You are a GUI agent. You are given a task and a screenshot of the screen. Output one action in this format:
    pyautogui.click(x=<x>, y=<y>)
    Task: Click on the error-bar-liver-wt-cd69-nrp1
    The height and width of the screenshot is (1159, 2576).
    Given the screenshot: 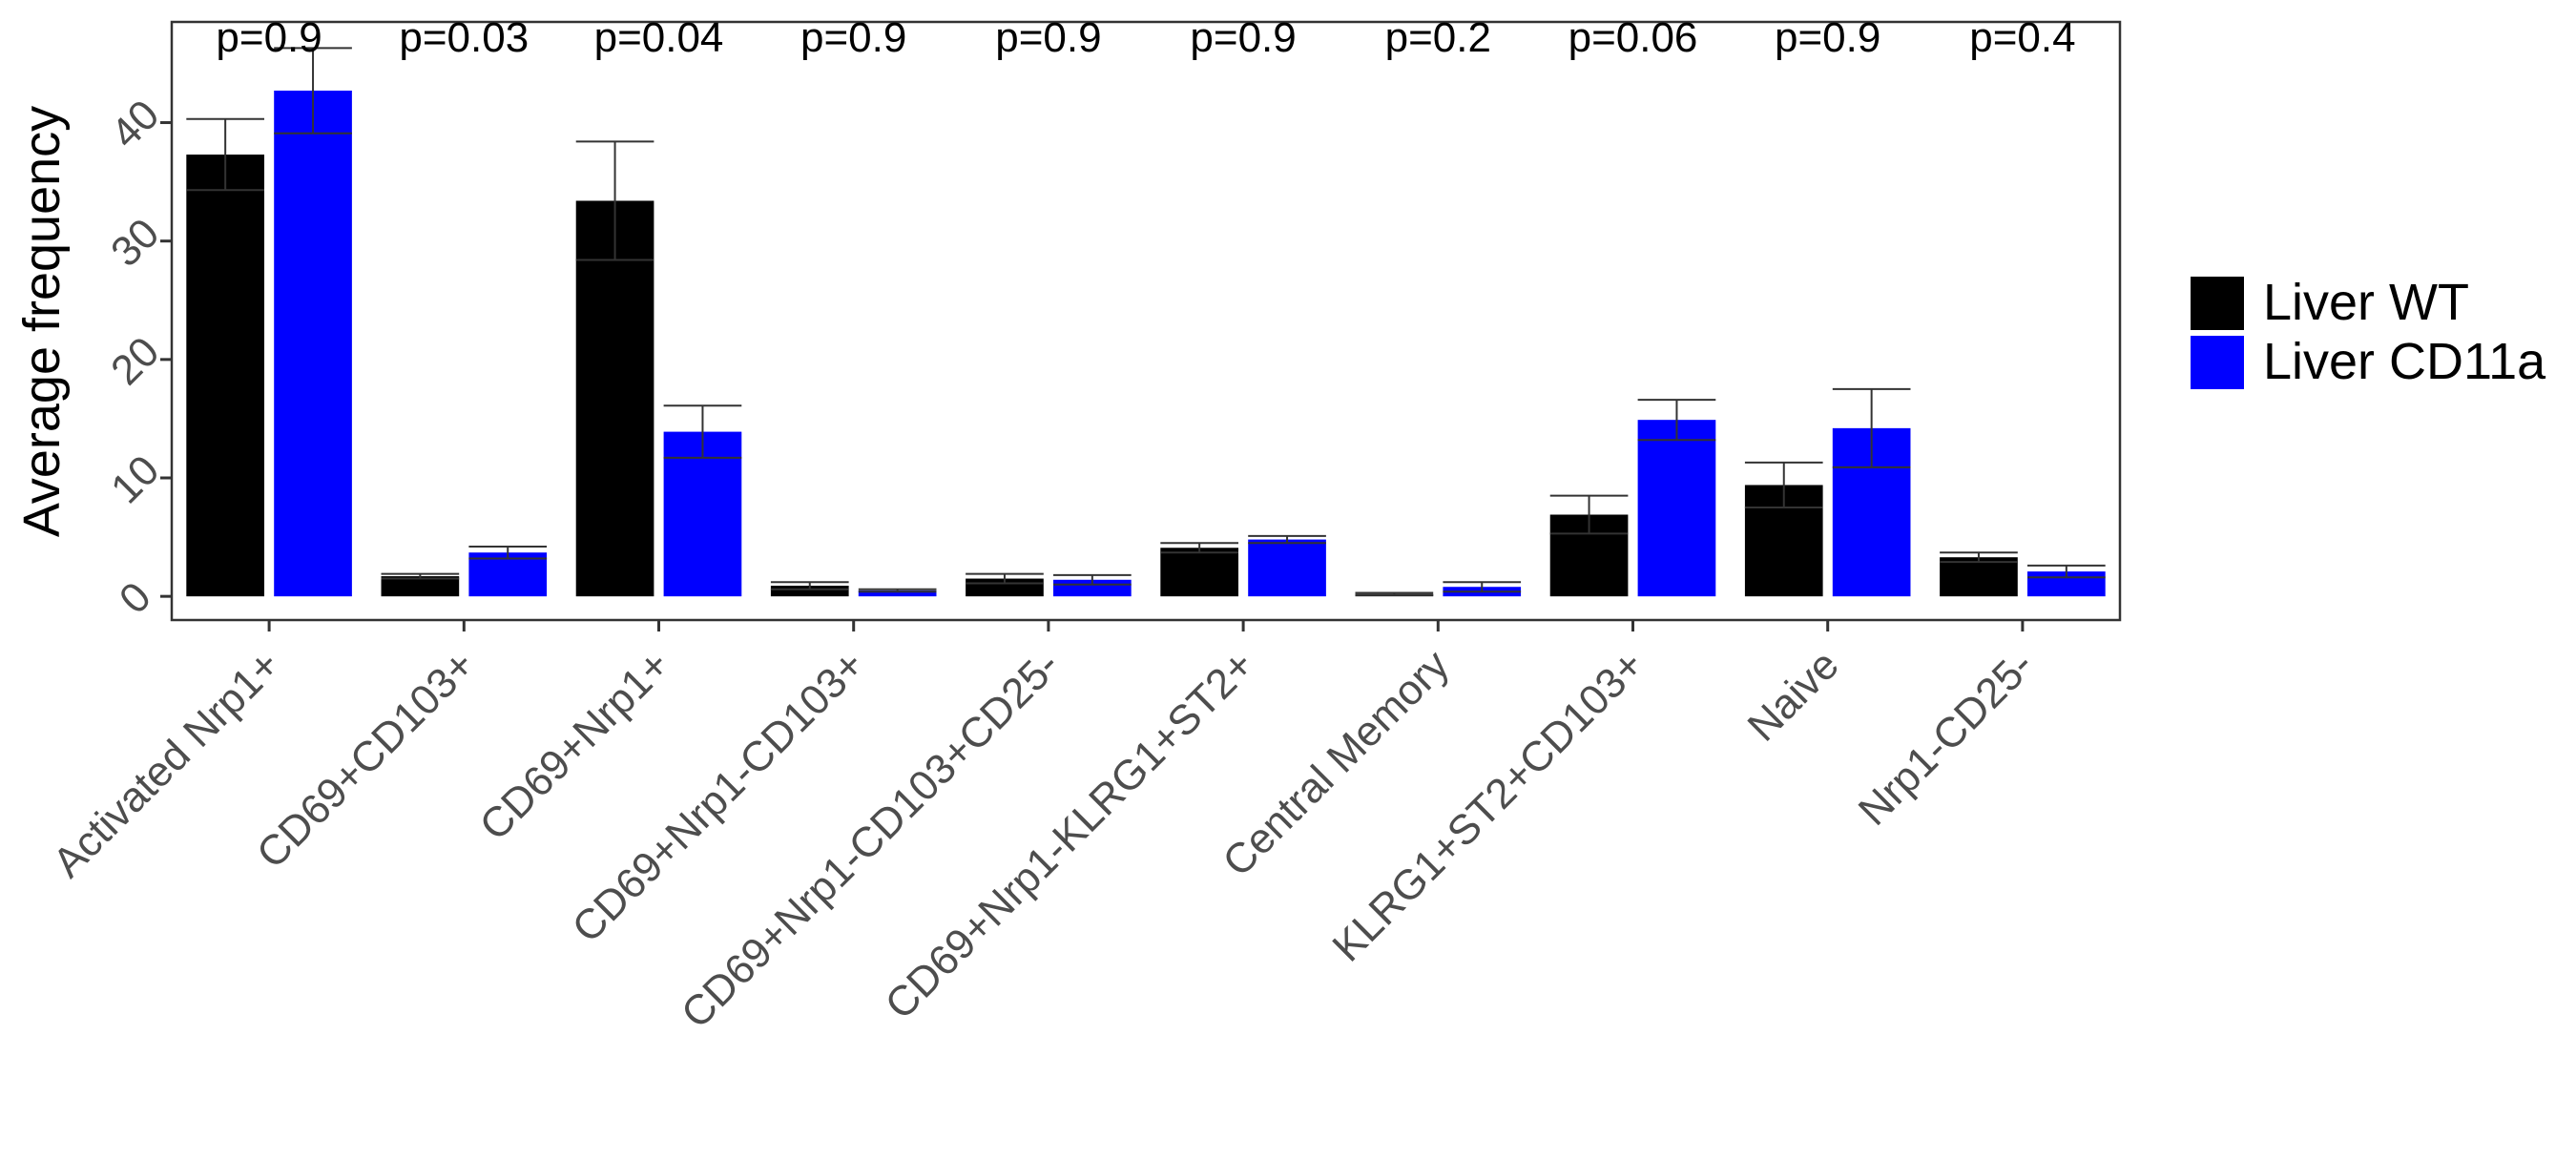 What is the action you would take?
    pyautogui.click(x=614, y=200)
    